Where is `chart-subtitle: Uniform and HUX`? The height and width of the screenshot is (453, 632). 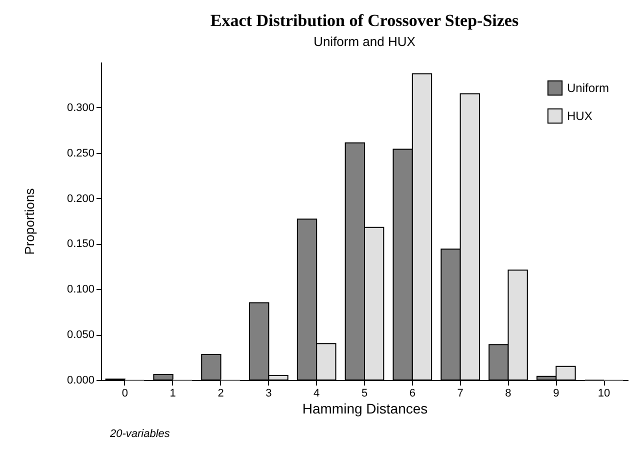 chart-subtitle: Uniform and HUX is located at coordinates (365, 41).